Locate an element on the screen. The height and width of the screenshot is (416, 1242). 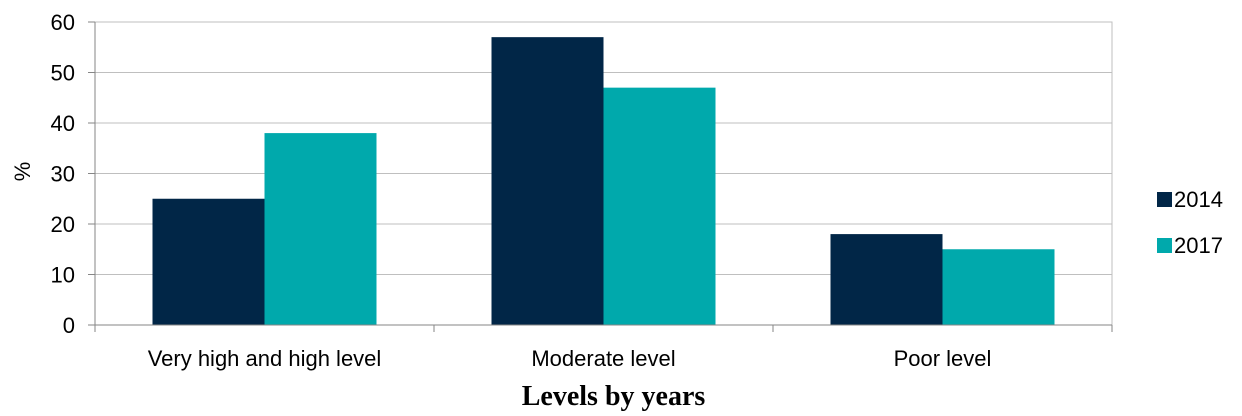
legend-swatch-2014 is located at coordinates (1164, 199).